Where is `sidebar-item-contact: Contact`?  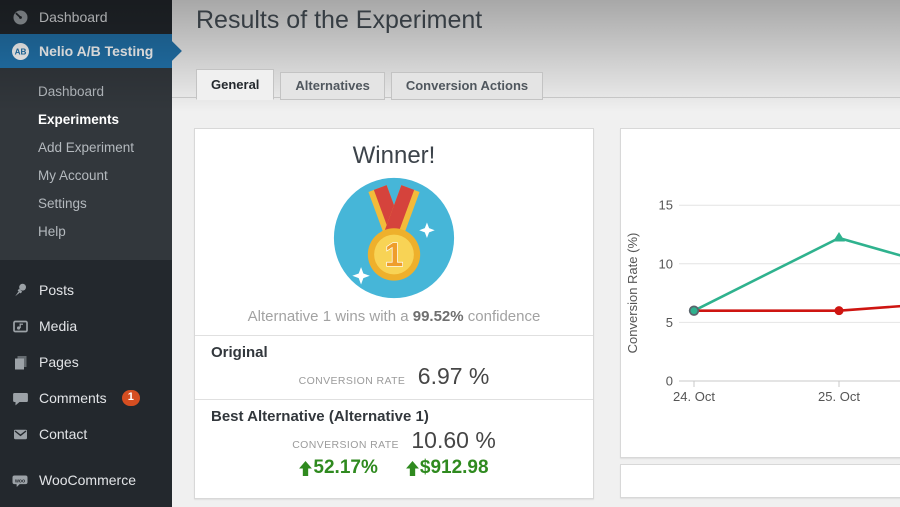
sidebar-item-contact: Contact is located at coordinates (86, 434).